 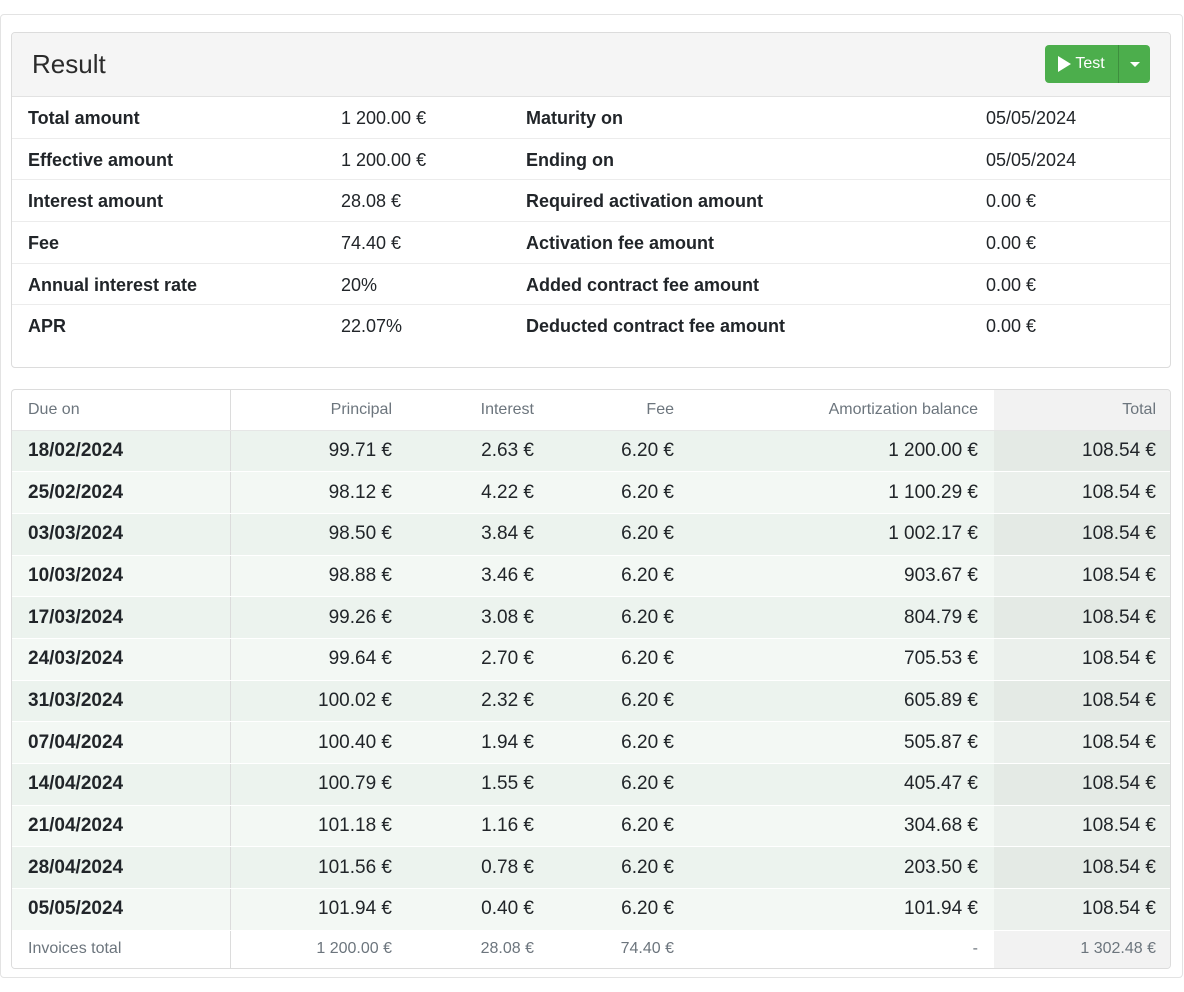 What do you see at coordinates (570, 159) in the screenshot?
I see `summary-label: Ending on` at bounding box center [570, 159].